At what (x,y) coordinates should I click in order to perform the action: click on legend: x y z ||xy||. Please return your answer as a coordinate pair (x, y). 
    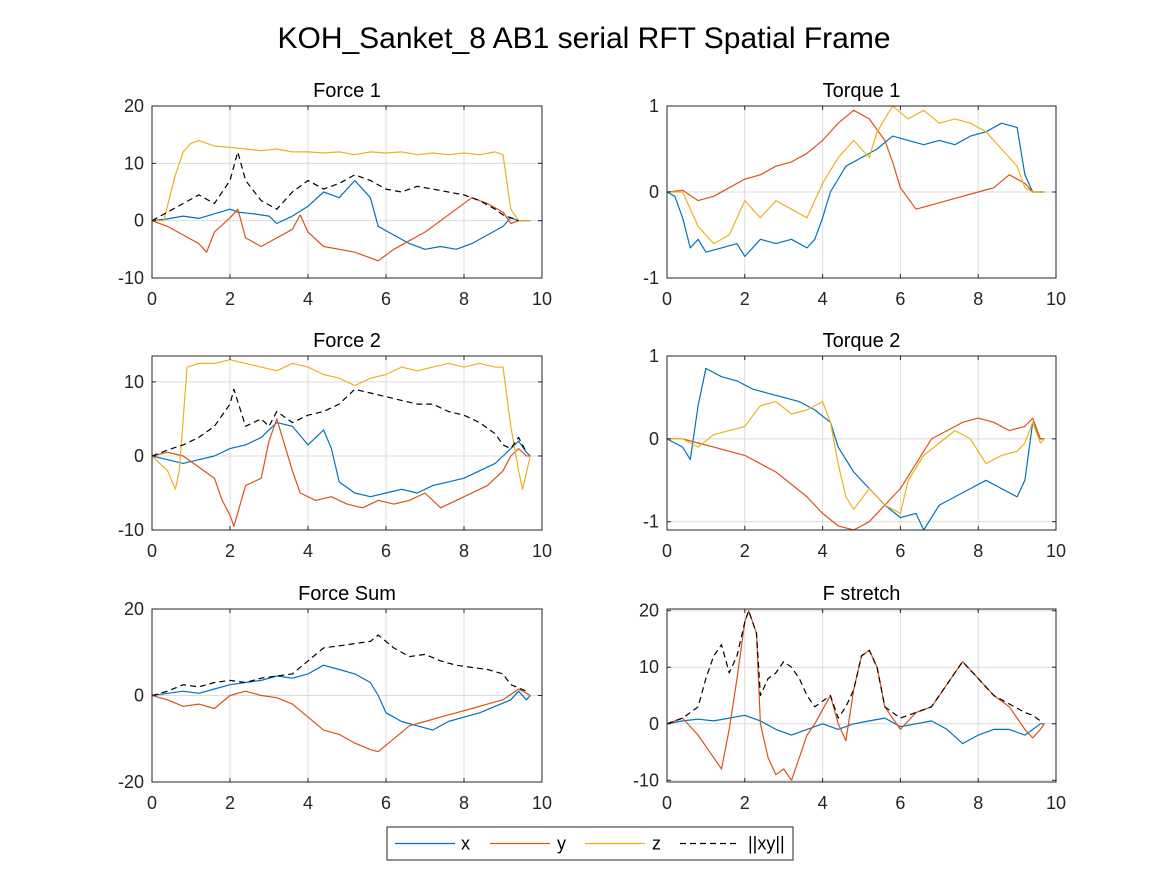
    Looking at the image, I should click on (590, 843).